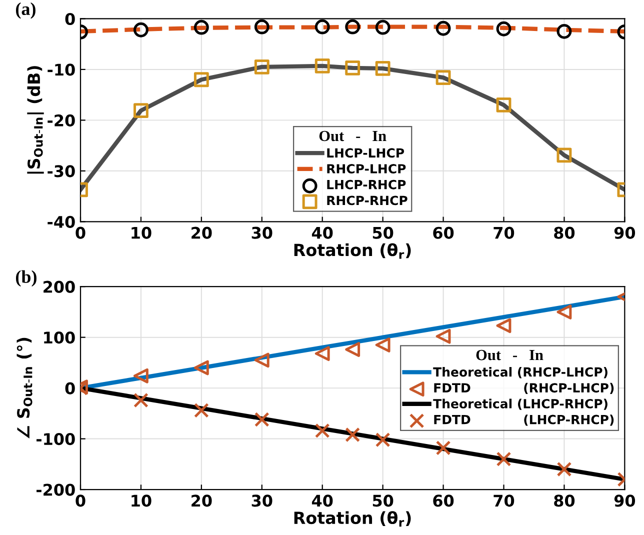  I want to click on y-axis-title: ∠ S$_{Out-In}$ (°), so click(24, 388).